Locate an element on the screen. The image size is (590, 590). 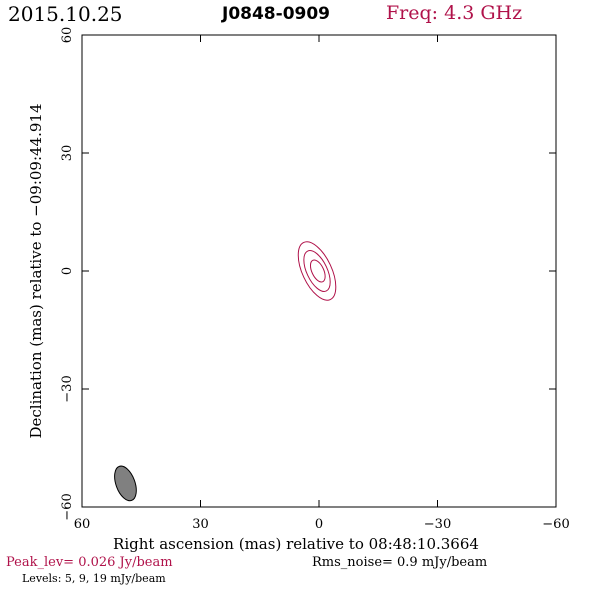
y-tick-label: 0 is located at coordinates (67, 271).